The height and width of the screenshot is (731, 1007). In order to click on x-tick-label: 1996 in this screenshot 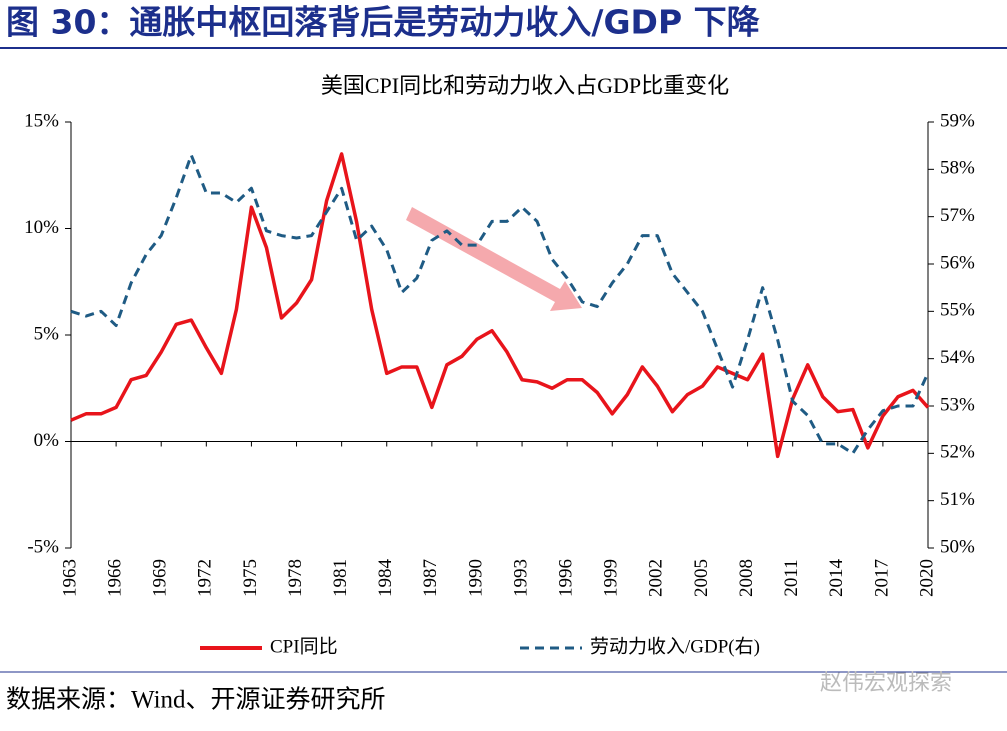, I will do `click(566, 578)`.